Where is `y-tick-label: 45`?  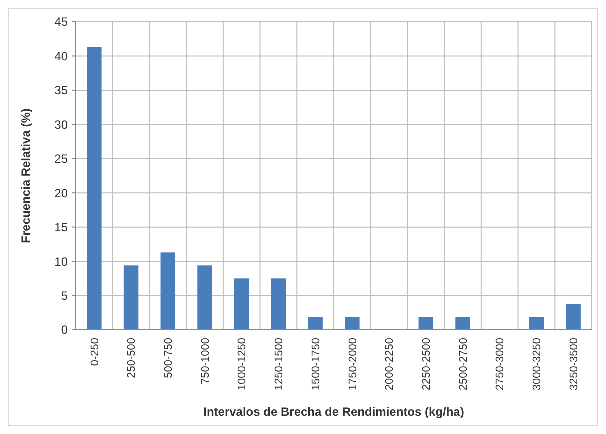
y-tick-label: 45 is located at coordinates (61, 22).